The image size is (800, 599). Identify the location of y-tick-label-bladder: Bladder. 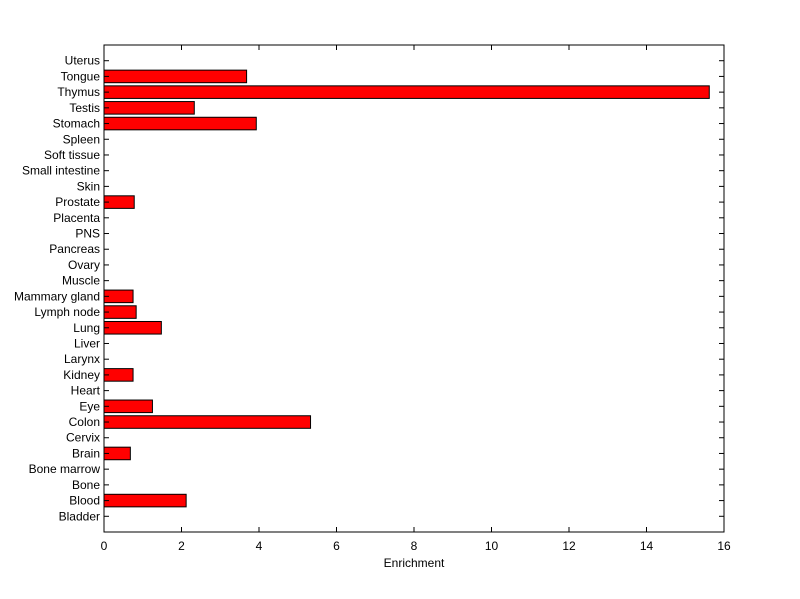
(79, 516).